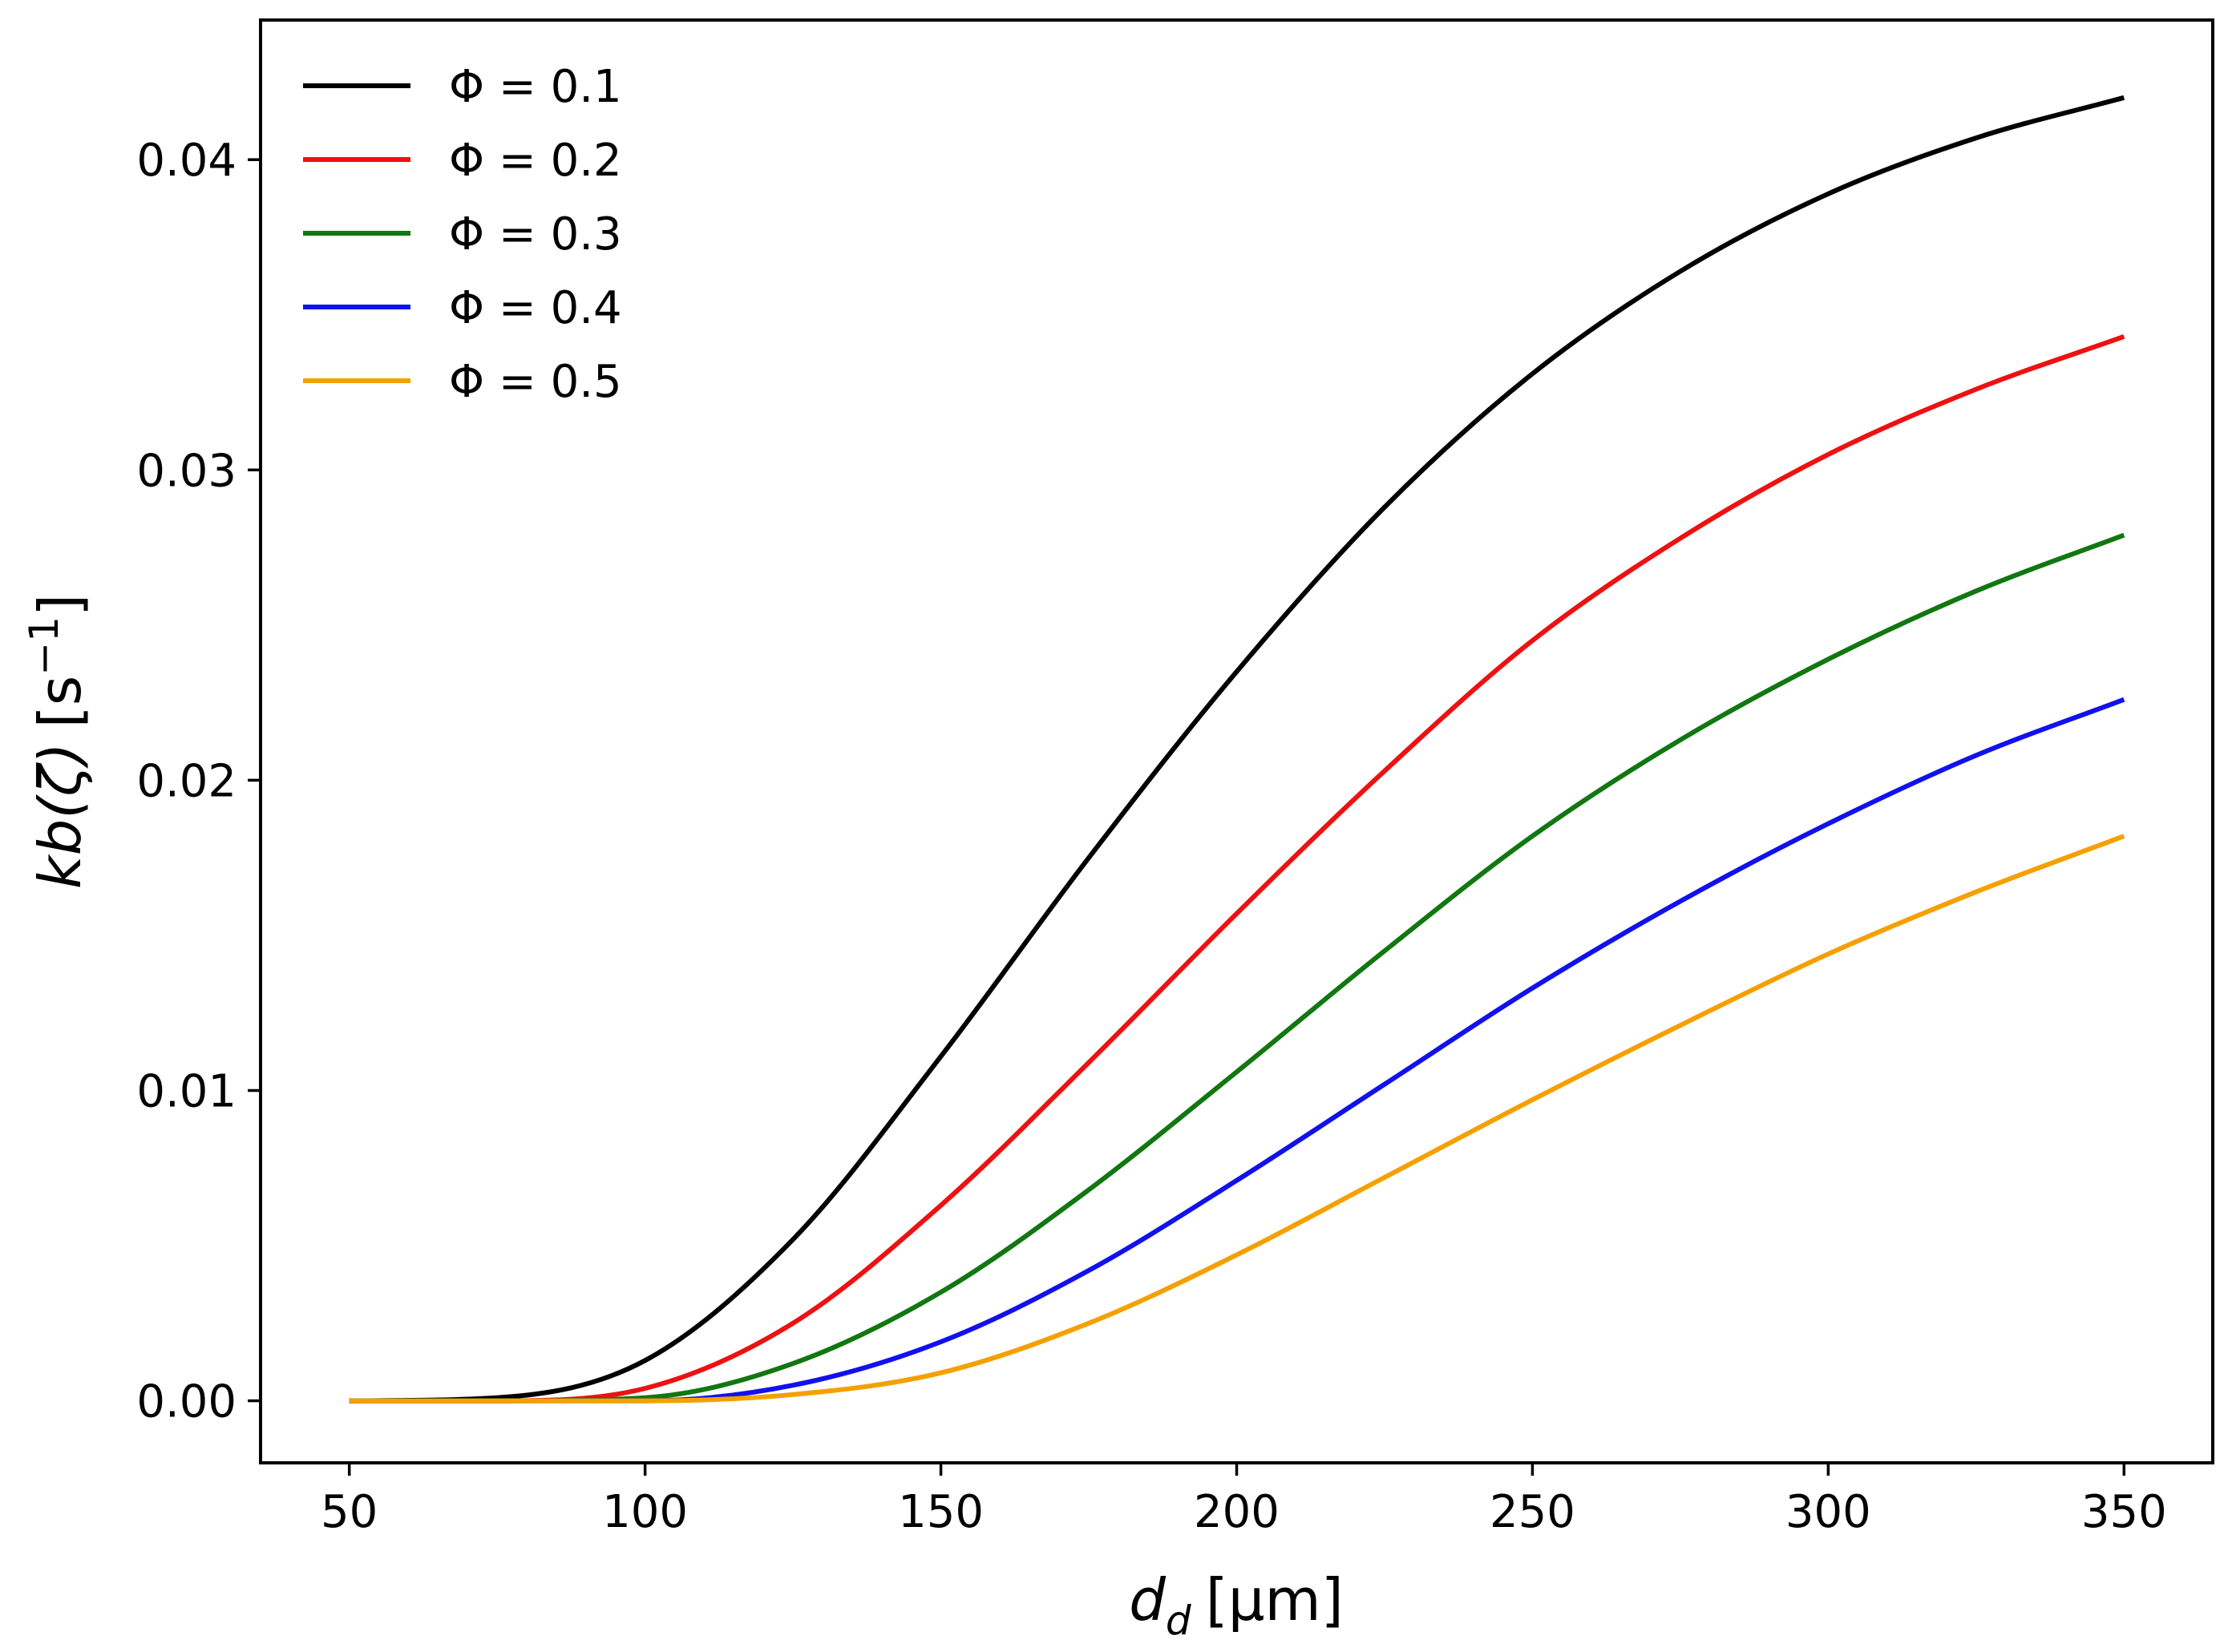  I want to click on legend-label-5: Φ = 0.5, so click(535, 382).